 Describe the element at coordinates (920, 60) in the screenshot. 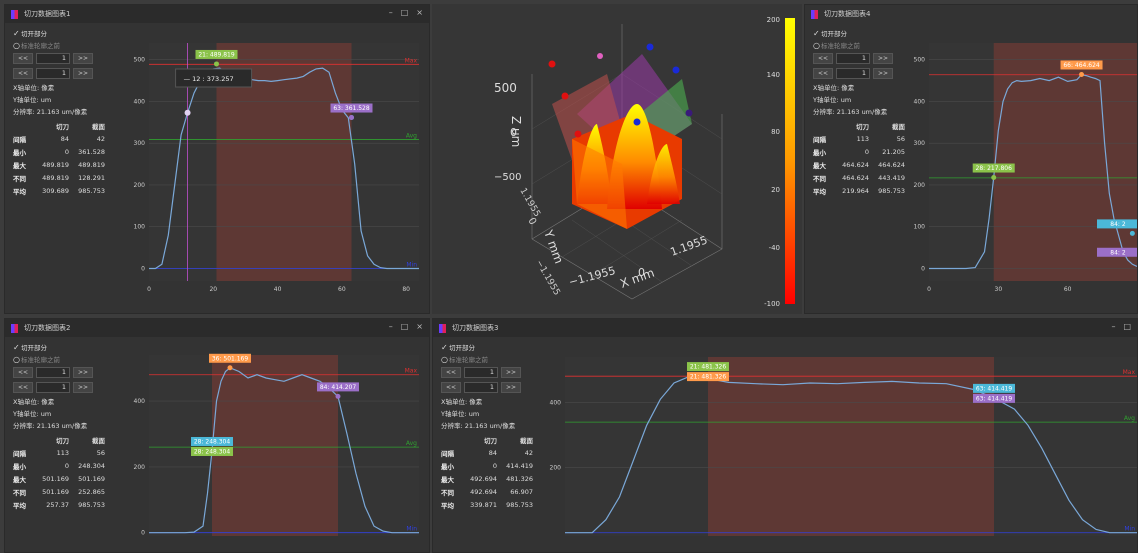

I see `y-tick-label: 500` at that location.